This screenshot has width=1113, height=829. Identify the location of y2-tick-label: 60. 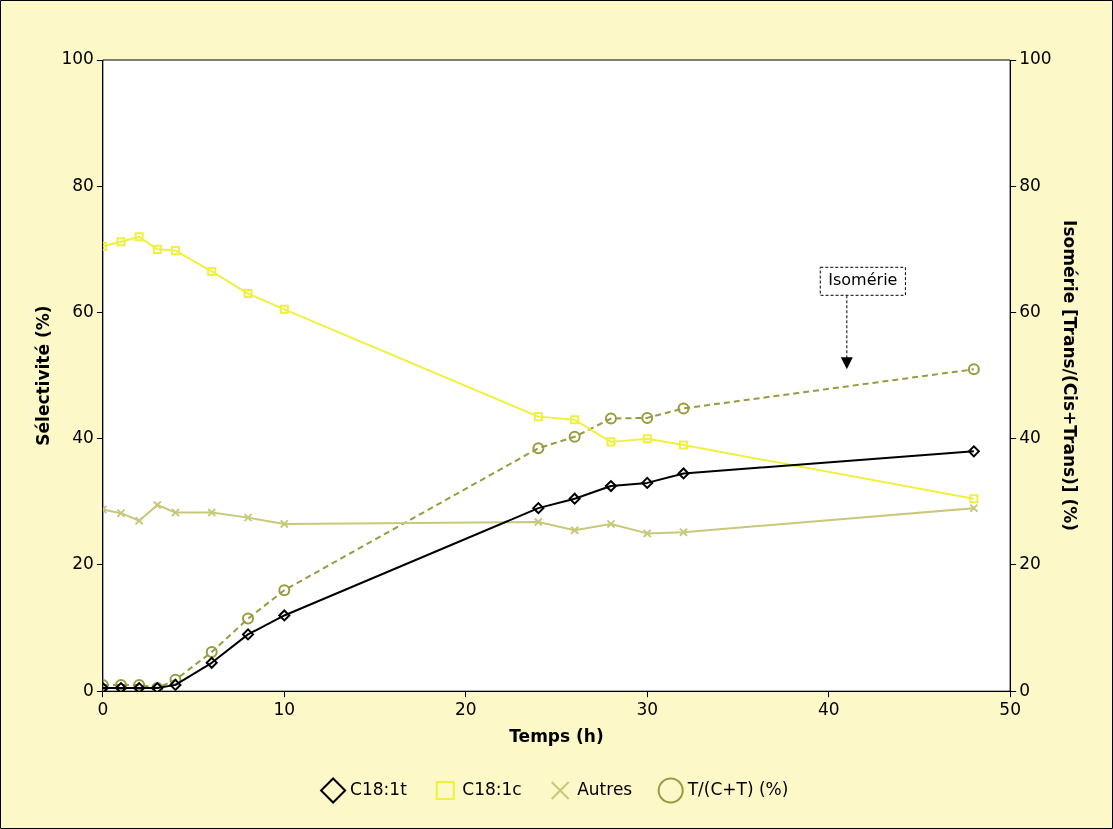
(1030, 310).